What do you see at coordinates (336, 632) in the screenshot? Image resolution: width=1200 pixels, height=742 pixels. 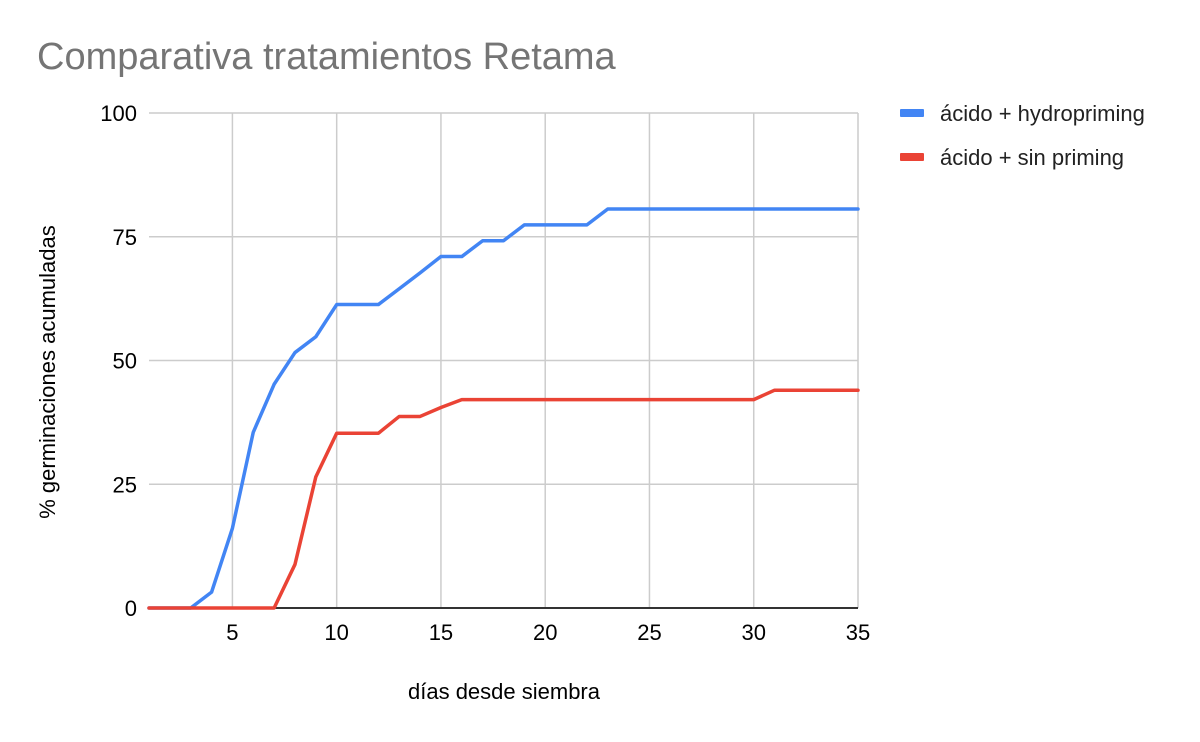 I see `x-tick-label: 10` at bounding box center [336, 632].